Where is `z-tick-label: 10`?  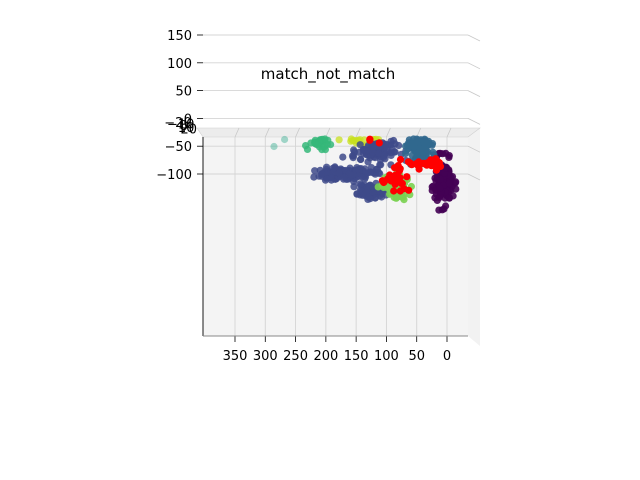 z-tick-label: 10 is located at coordinates (186, 128).